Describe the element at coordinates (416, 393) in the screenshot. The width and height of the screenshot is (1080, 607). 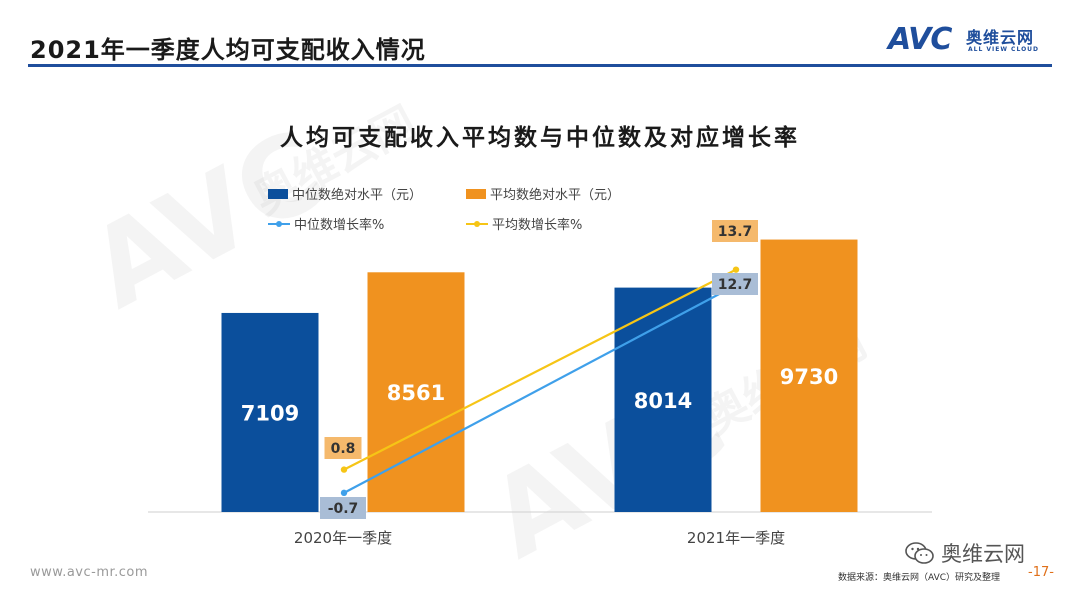
I see `bar-mean-label: 8561` at that location.